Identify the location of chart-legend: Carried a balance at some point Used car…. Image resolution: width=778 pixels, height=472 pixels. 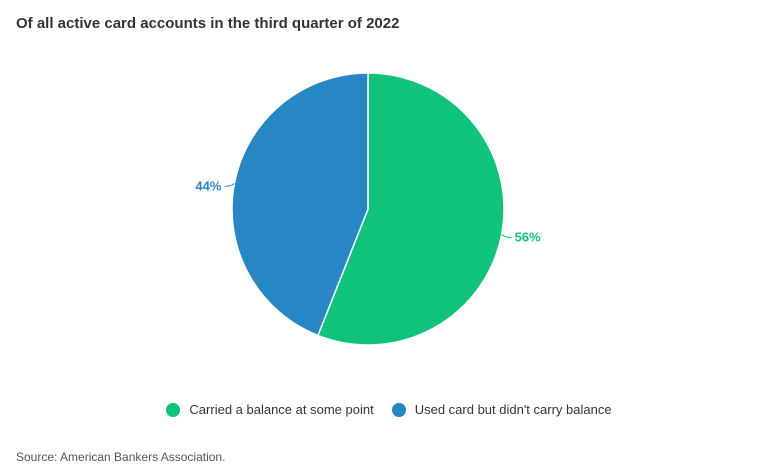
(389, 409).